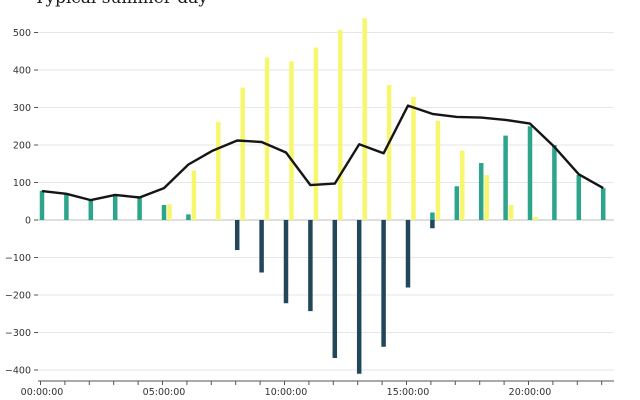 This screenshot has height=400, width=640. I want to click on y-tick-label: 400, so click(22, 71).